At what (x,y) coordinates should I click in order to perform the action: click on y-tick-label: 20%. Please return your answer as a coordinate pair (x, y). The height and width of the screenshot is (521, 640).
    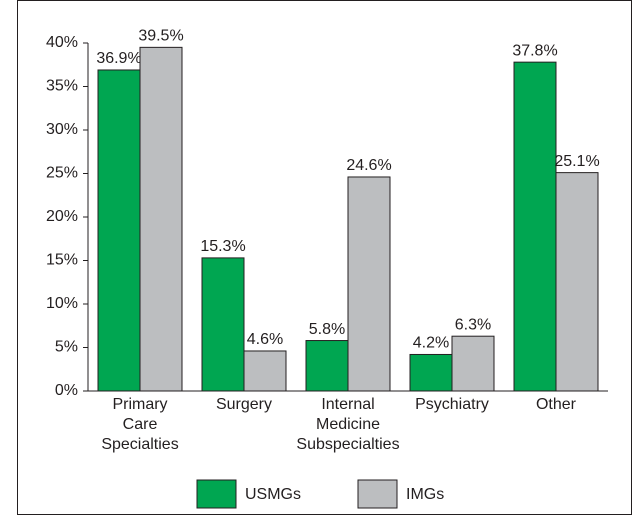
    Looking at the image, I should click on (62, 216).